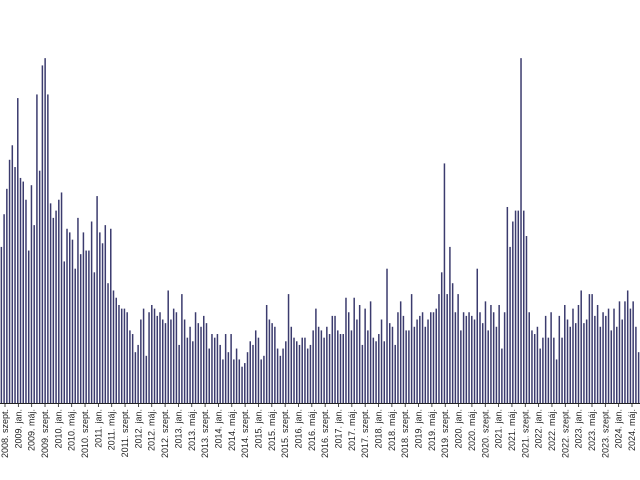 This screenshot has width=640, height=480. Describe the element at coordinates (392, 430) in the screenshot. I see `x-tick-label: 2018. máj.` at that location.